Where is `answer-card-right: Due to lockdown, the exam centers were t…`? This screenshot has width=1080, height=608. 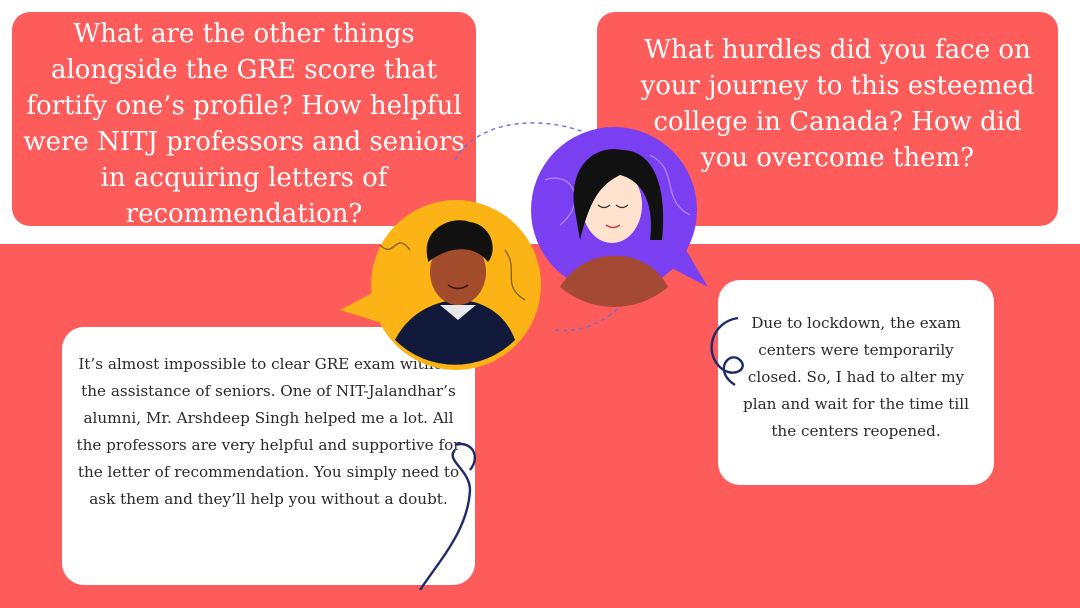
answer-card-right: Due to lockdown, the exam centers were t… is located at coordinates (856, 382).